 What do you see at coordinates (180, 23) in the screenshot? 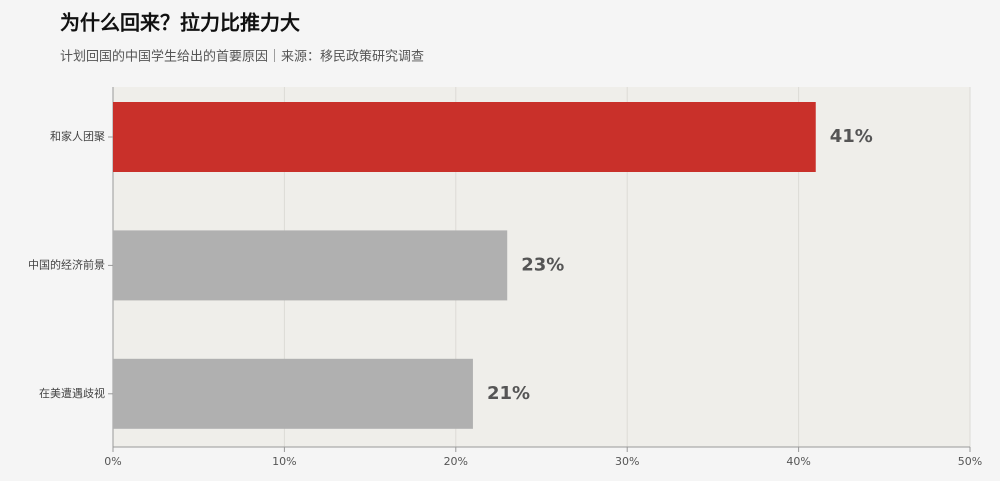
I see `chart-title: 为什么回来？拉力比推力大` at bounding box center [180, 23].